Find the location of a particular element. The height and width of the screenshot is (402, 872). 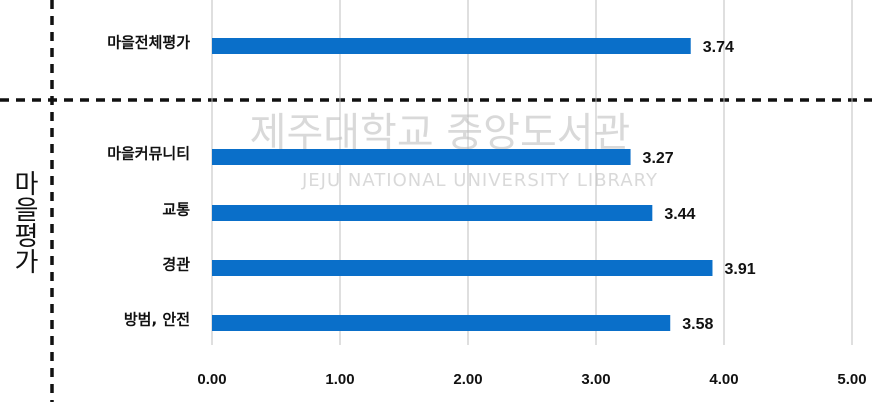

category-label: 방범, 안전 is located at coordinates (157, 320).